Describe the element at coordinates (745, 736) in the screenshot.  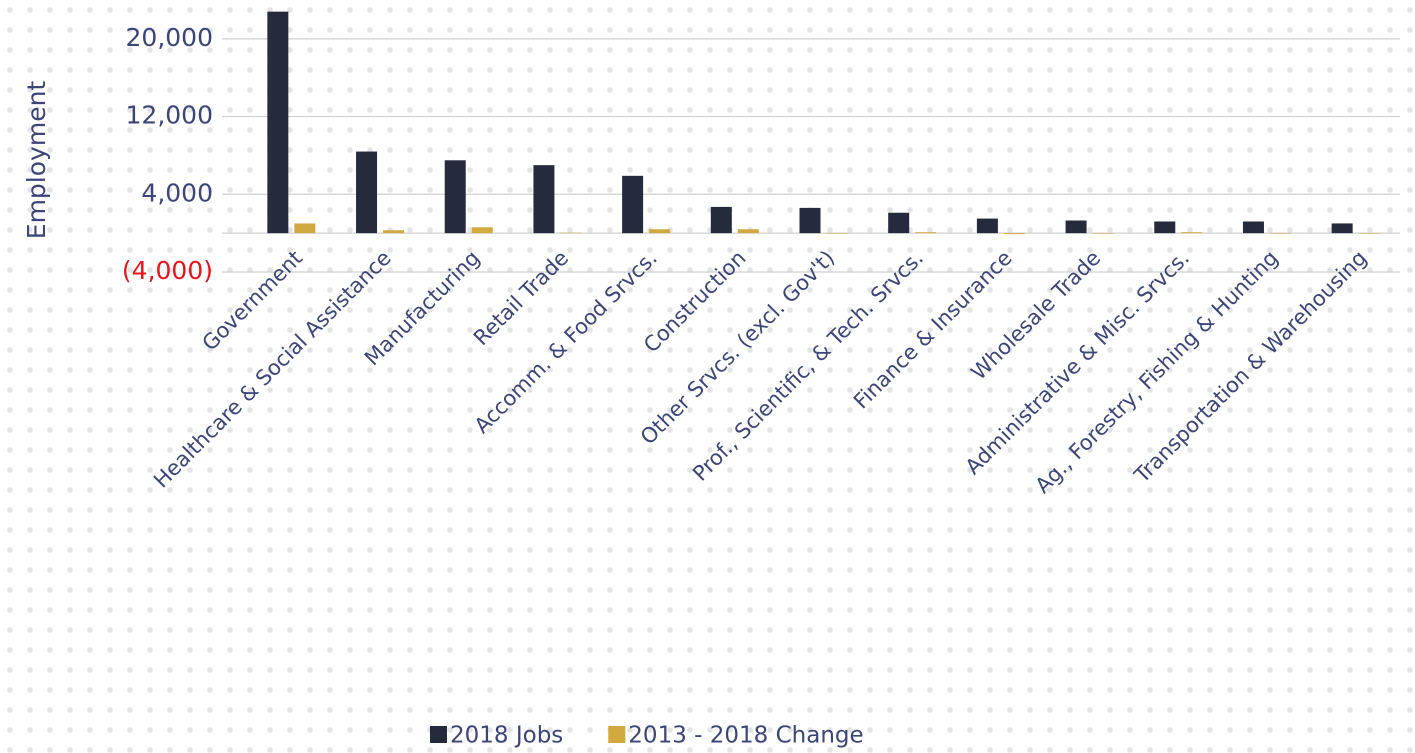
I see `legend-label: 2013 - 2018 Change` at that location.